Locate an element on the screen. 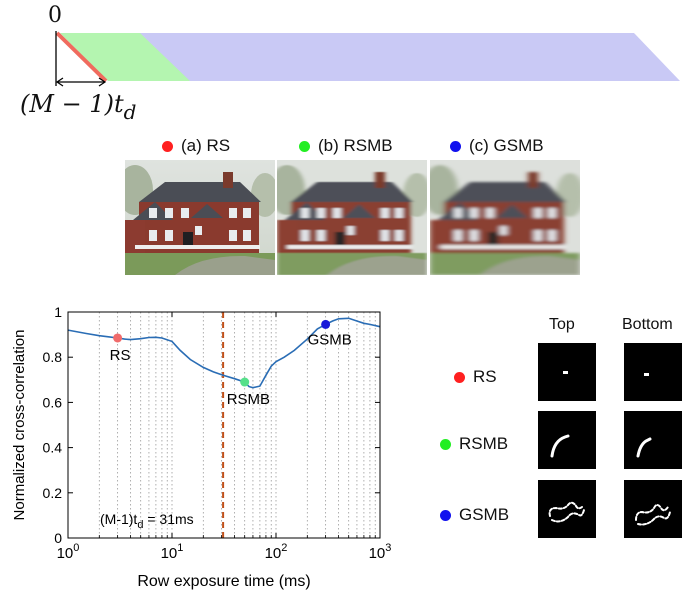 Image resolution: width=700 pixels, height=603 pixels. legend-gsmb-dot is located at coordinates (455, 146).